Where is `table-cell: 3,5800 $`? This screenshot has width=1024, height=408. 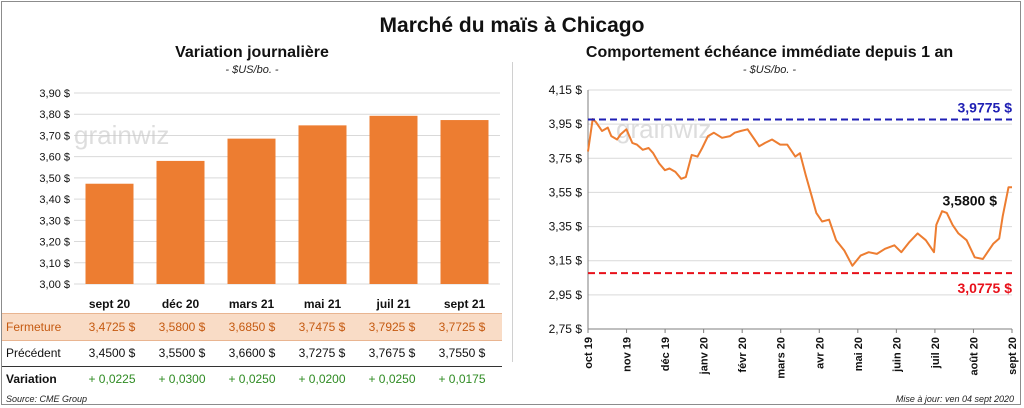
table-cell: 3,5800 $ is located at coordinates (182, 327).